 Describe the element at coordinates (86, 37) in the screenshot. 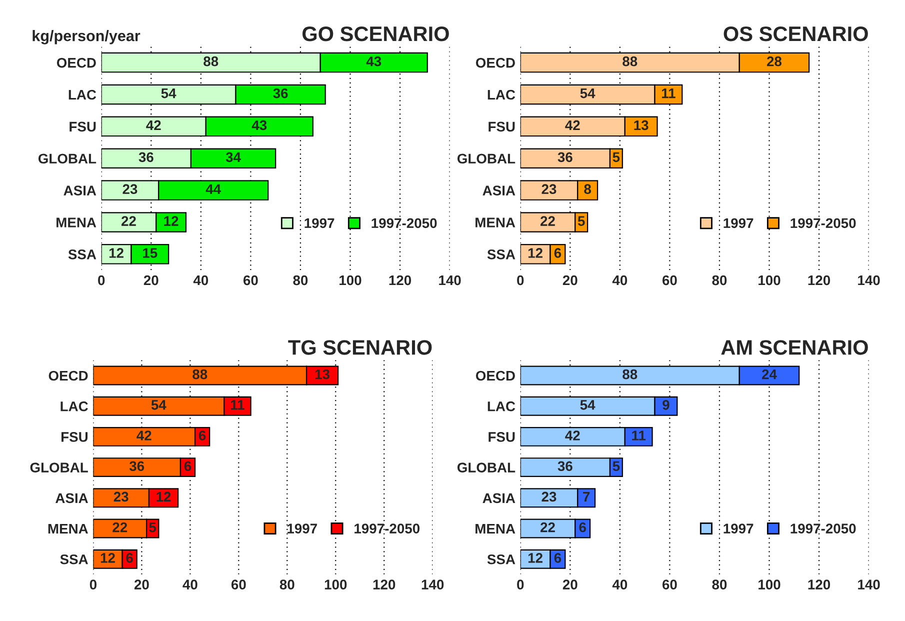

I see `y-axis-title: kg/person/year` at that location.